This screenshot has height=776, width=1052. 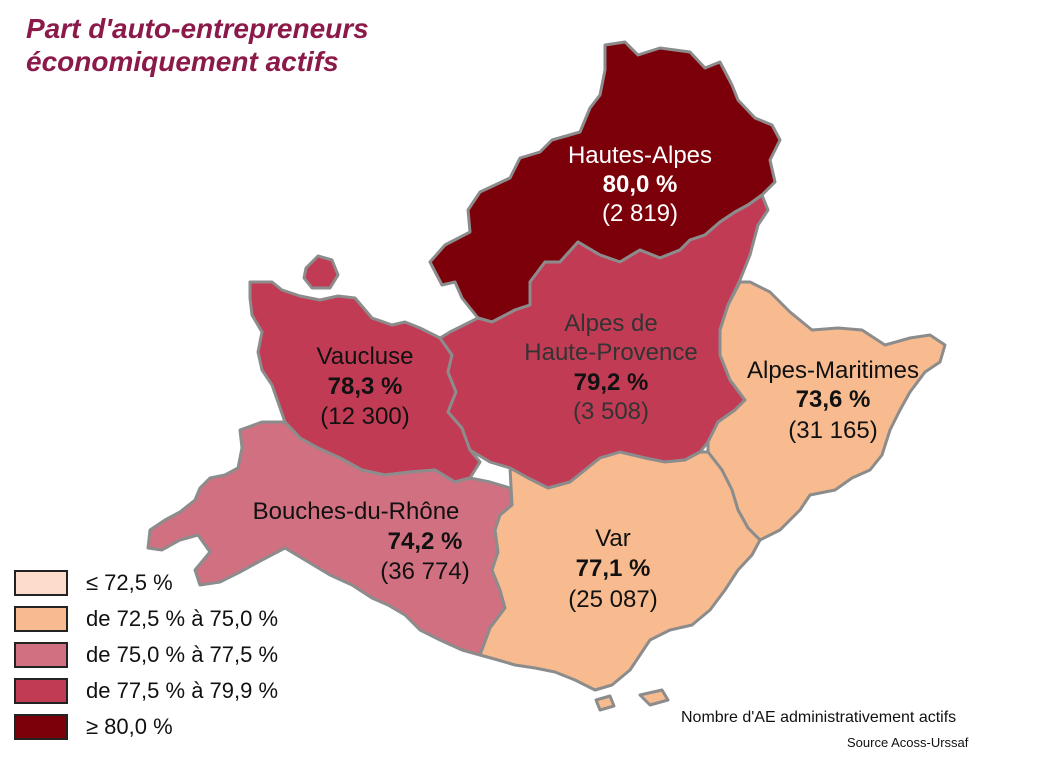 What do you see at coordinates (613, 538) in the screenshot?
I see `dept-name: Var` at bounding box center [613, 538].